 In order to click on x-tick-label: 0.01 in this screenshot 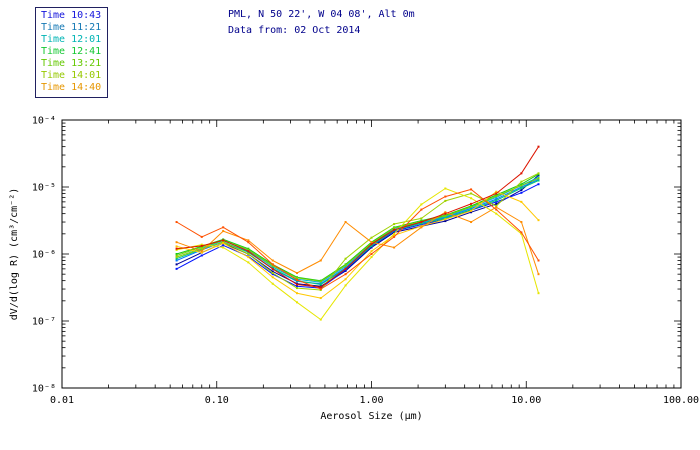, I will do `click(62, 400)`.